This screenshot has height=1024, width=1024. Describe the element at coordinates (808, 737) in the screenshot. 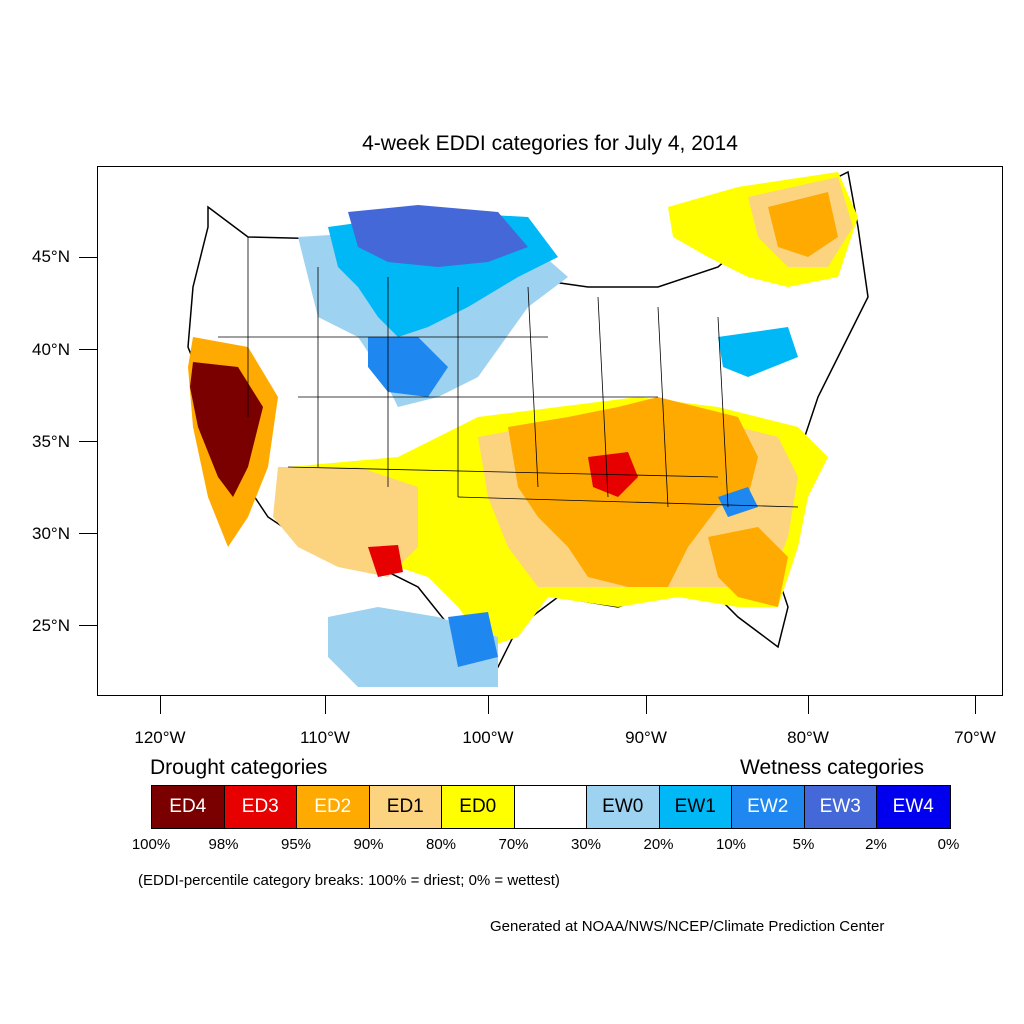

I see `lon-label-80: 80°W` at that location.